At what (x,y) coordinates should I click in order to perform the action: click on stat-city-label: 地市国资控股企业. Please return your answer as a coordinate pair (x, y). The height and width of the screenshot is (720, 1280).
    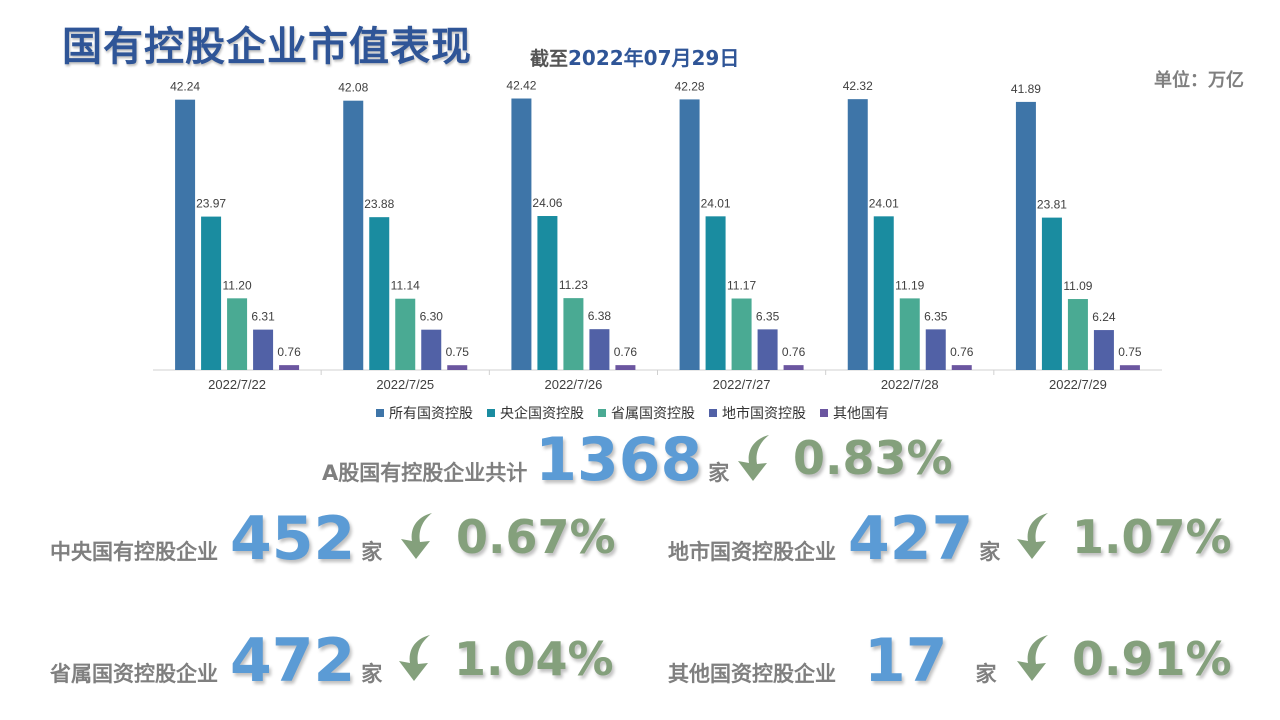
    Looking at the image, I should click on (752, 551).